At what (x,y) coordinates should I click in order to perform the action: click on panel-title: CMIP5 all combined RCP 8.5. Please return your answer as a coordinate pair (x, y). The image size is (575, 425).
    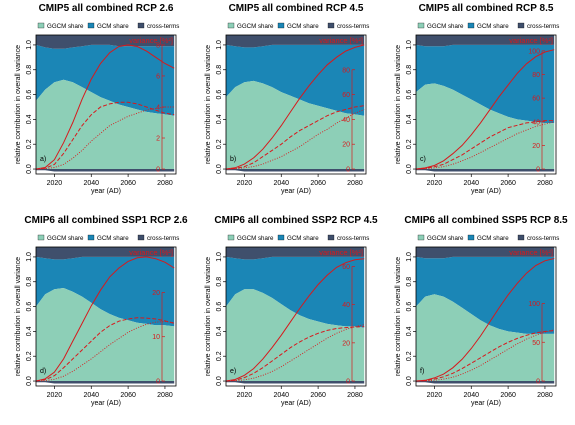
    Looking at the image, I should click on (486, 8).